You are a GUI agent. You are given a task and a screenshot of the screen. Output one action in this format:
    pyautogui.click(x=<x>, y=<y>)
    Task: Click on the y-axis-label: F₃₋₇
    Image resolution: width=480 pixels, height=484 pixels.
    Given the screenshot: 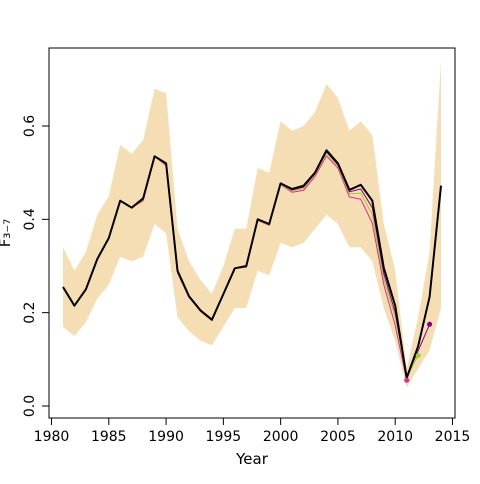 What is the action you would take?
    pyautogui.click(x=7, y=233)
    